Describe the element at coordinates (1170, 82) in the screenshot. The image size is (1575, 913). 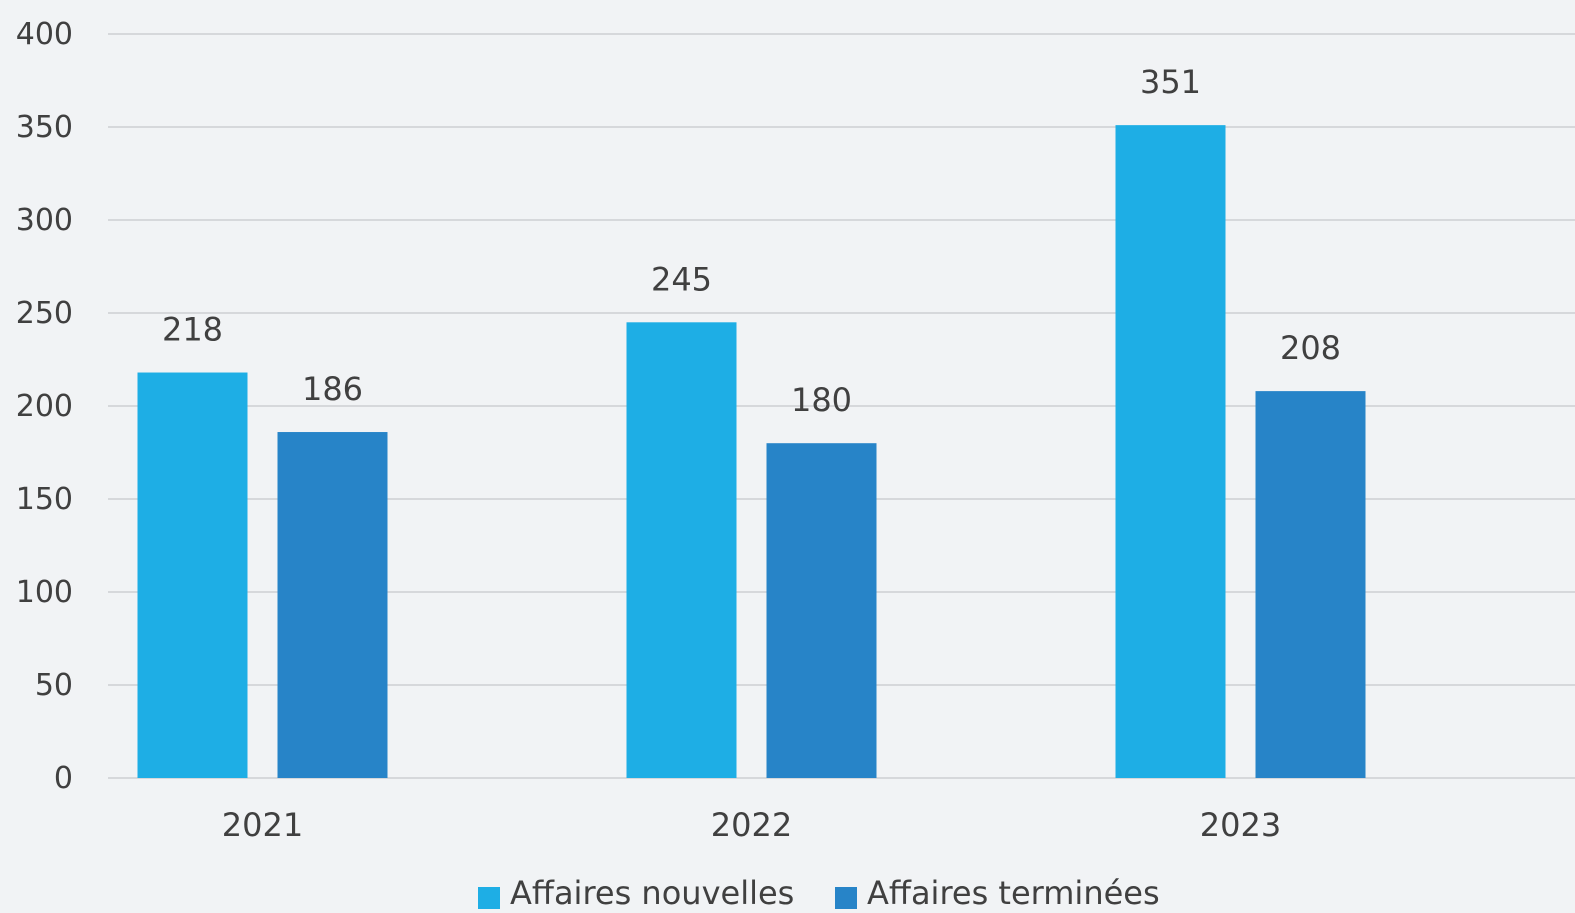
I see `data-label: 351` at that location.